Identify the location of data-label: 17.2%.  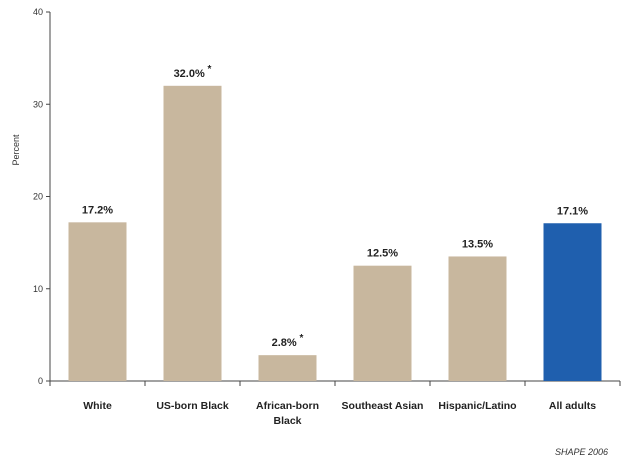
(97, 210).